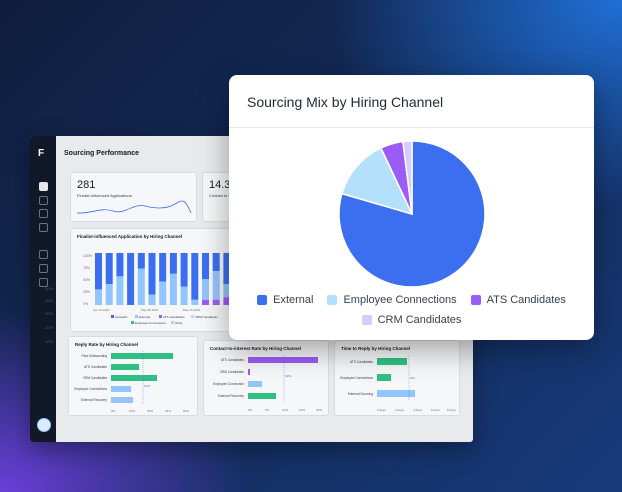 This screenshot has width=622, height=492. I want to click on average-label: N/A, so click(412, 378).